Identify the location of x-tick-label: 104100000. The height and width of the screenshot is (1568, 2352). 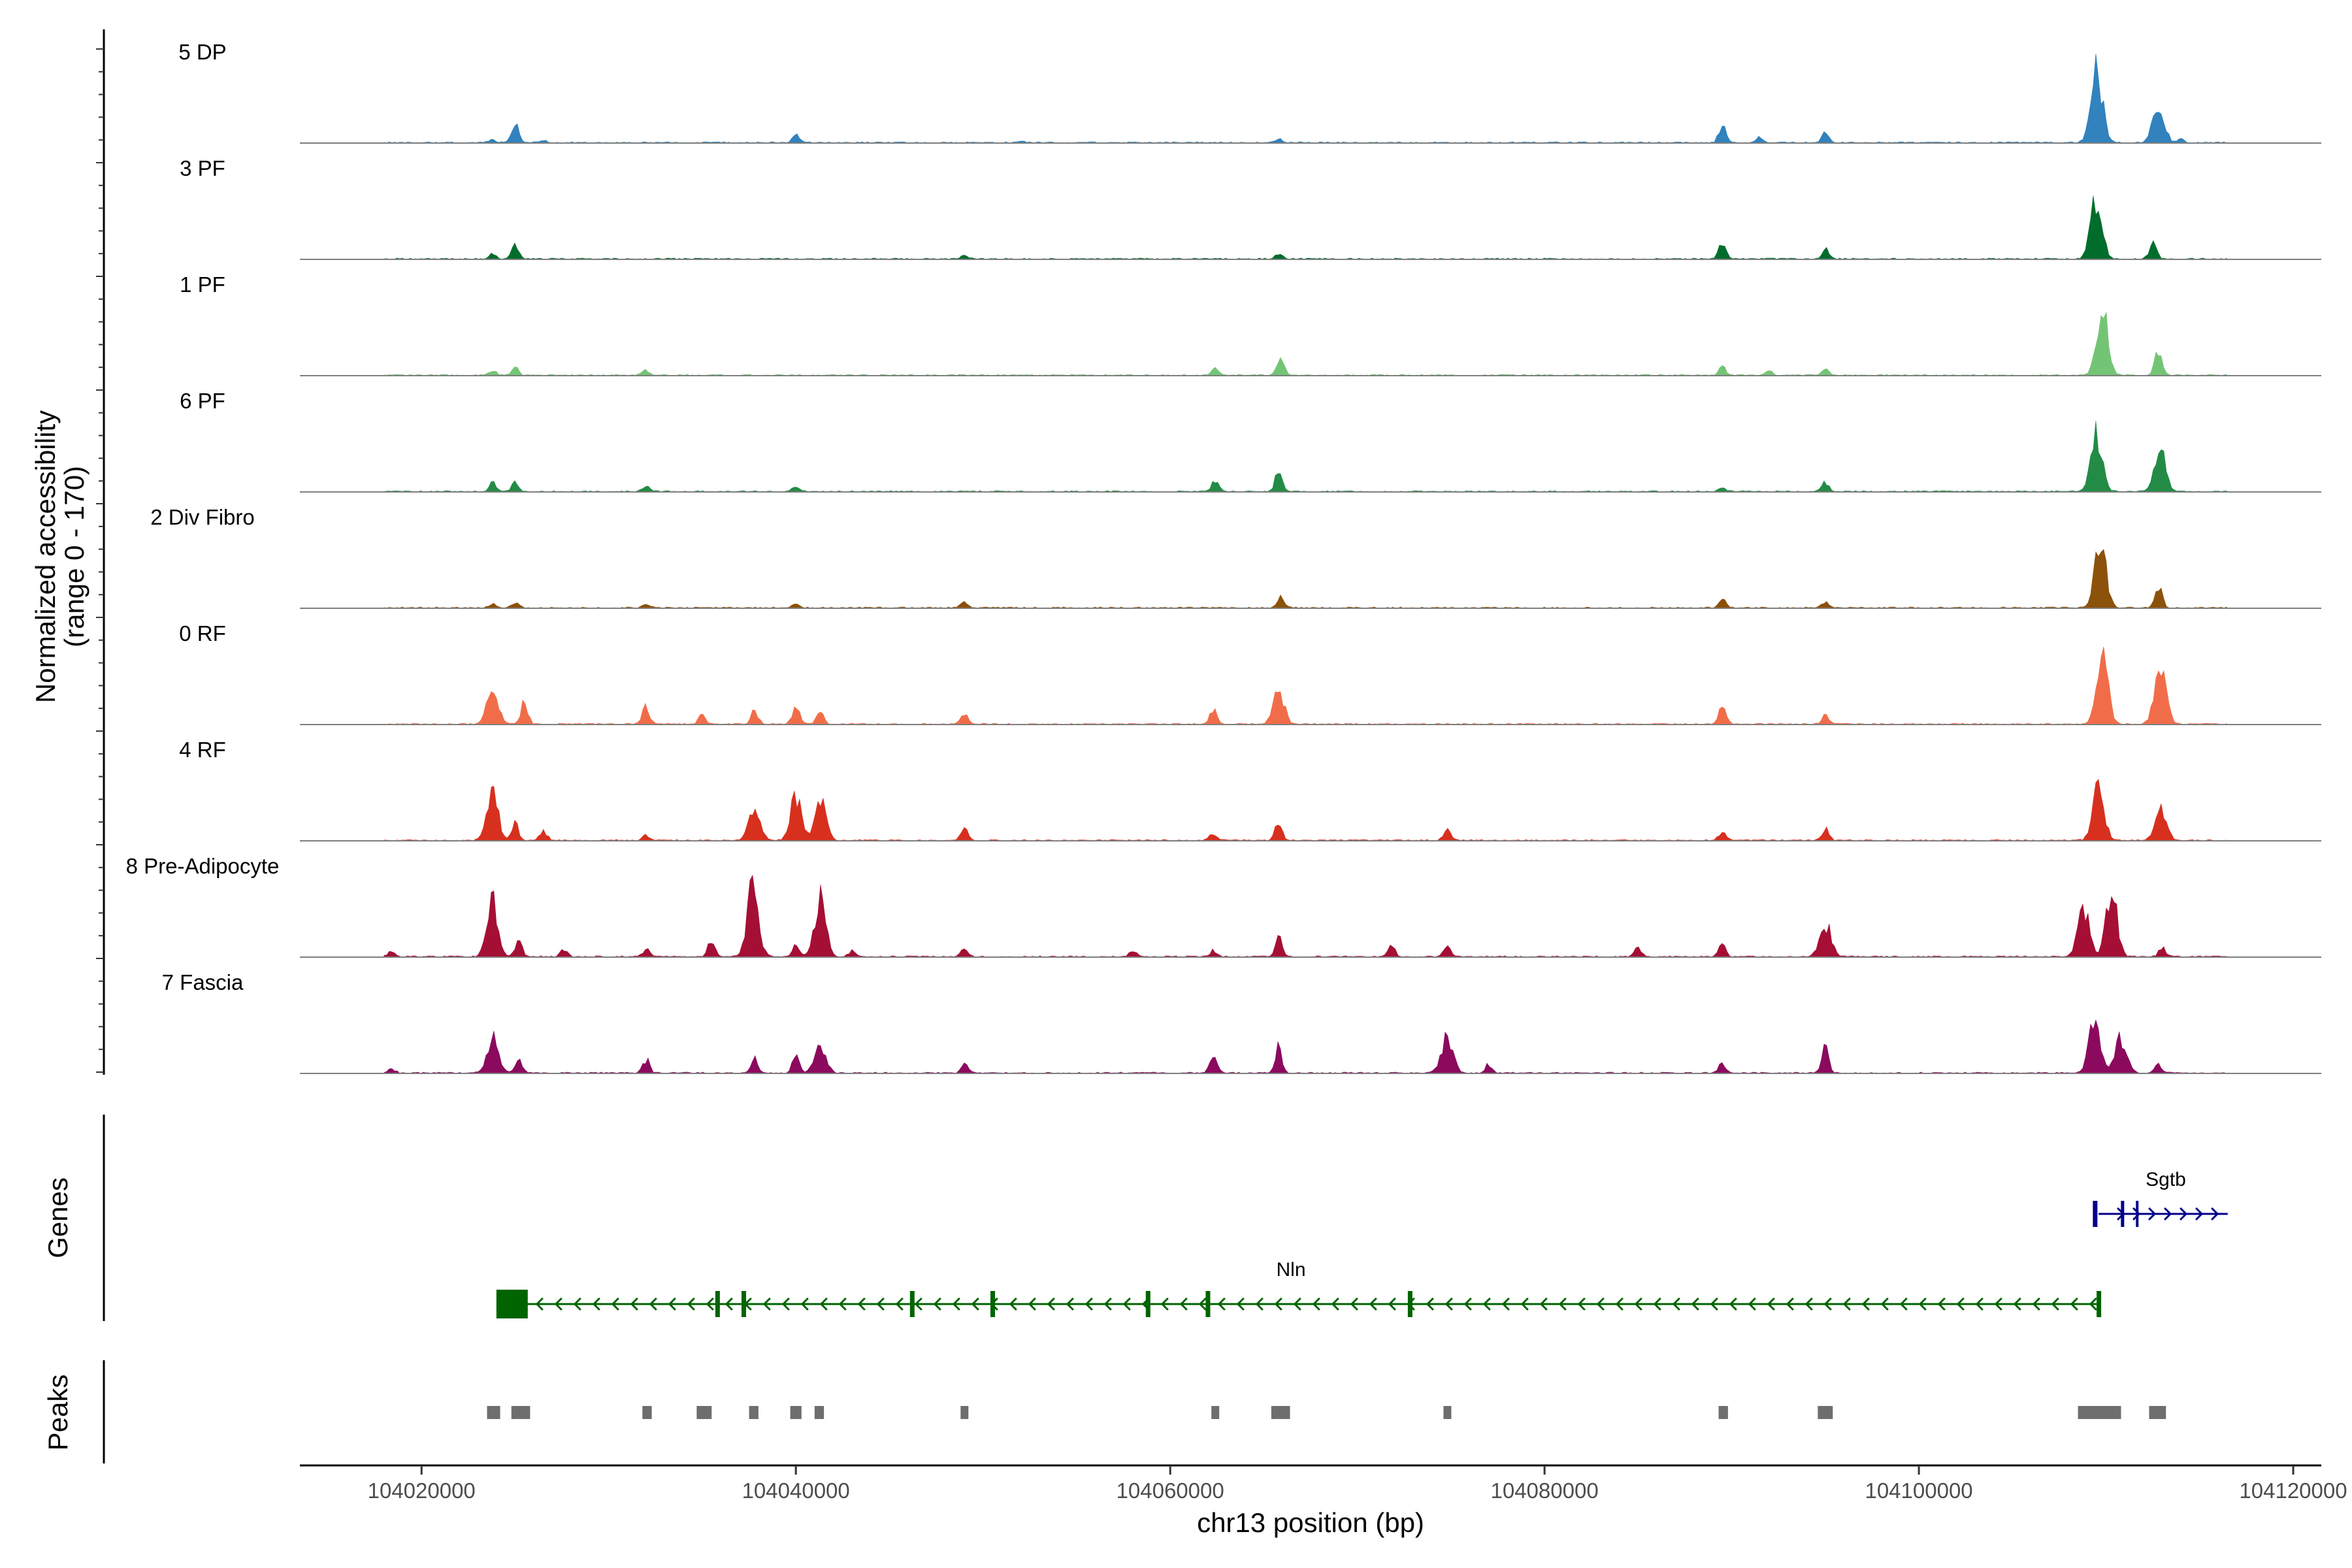
(1918, 1490).